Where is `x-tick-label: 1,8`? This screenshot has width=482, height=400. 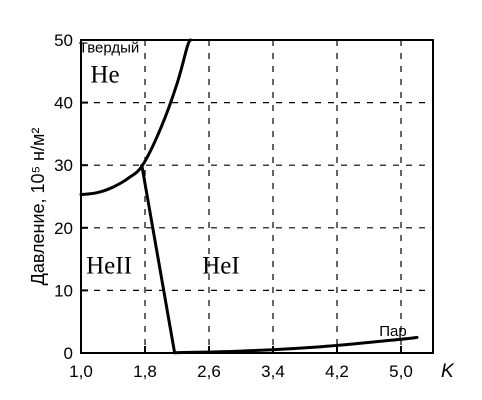 x-tick-label: 1,8 is located at coordinates (145, 371).